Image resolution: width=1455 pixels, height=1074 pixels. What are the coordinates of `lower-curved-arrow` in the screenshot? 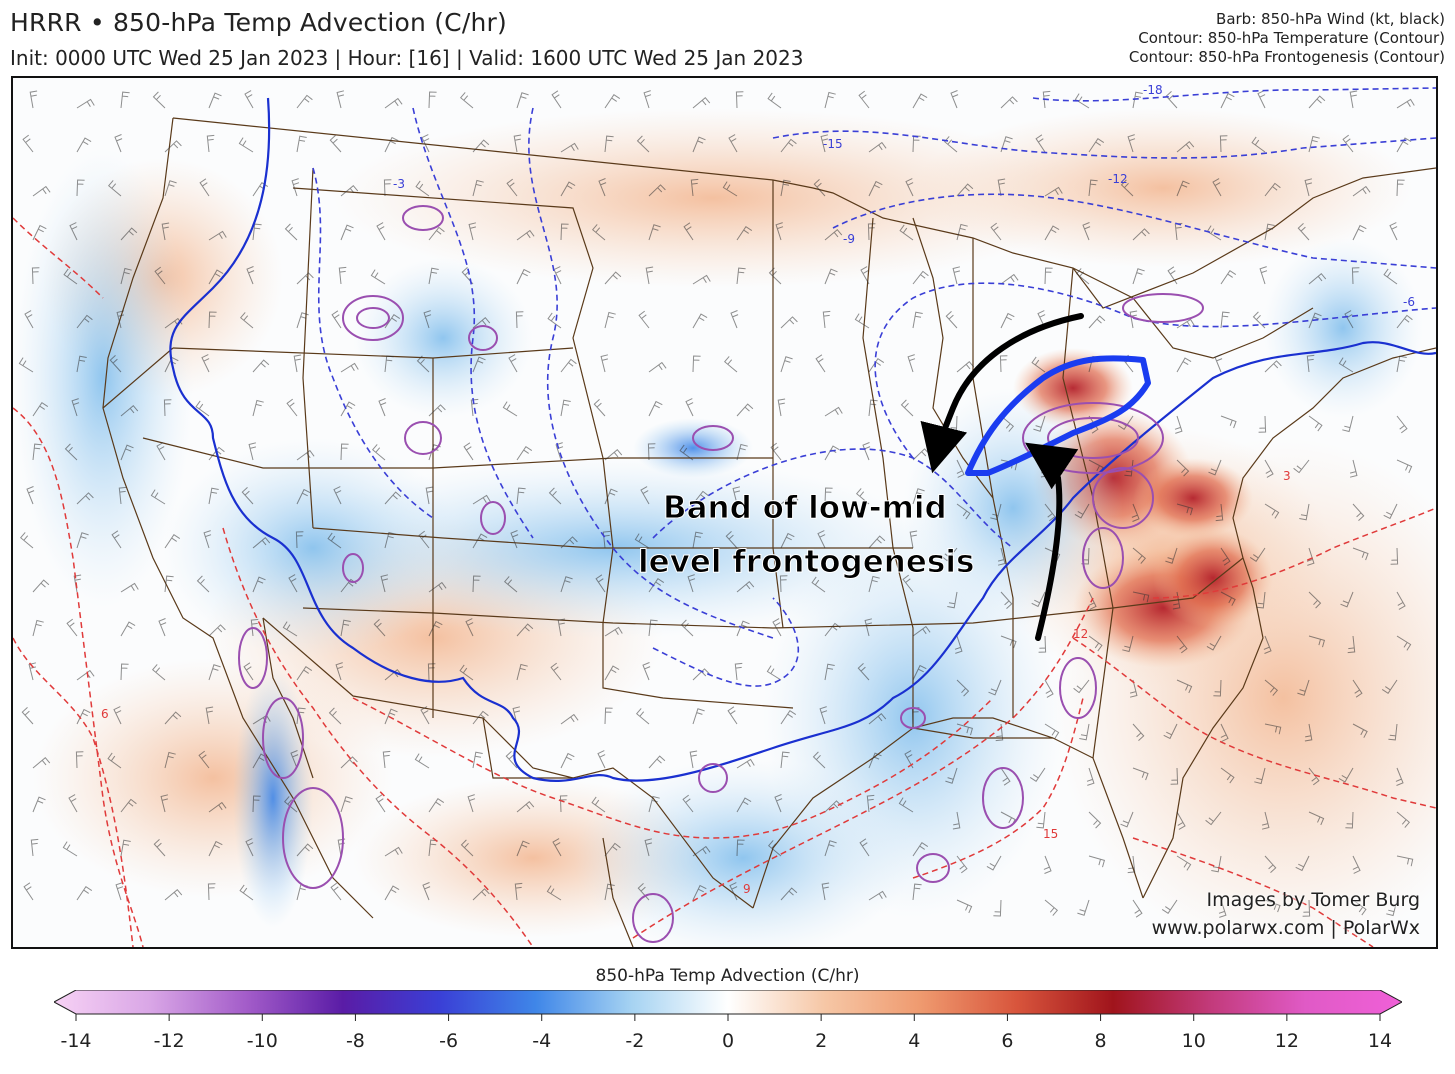 It's located at (1052, 541).